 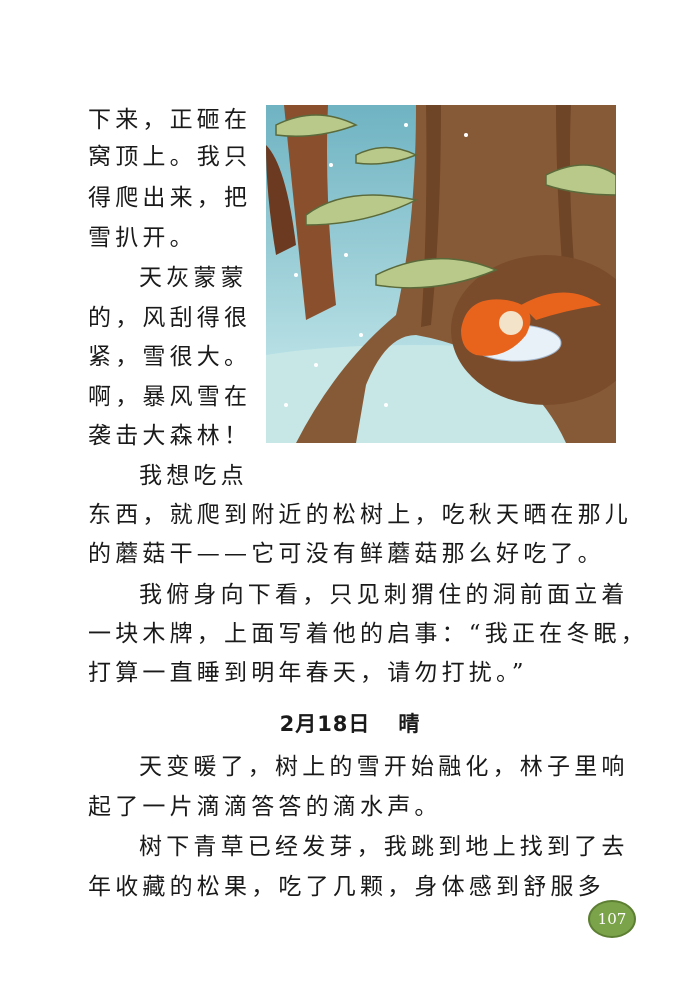 I want to click on page-number: 107, so click(x=612, y=919).